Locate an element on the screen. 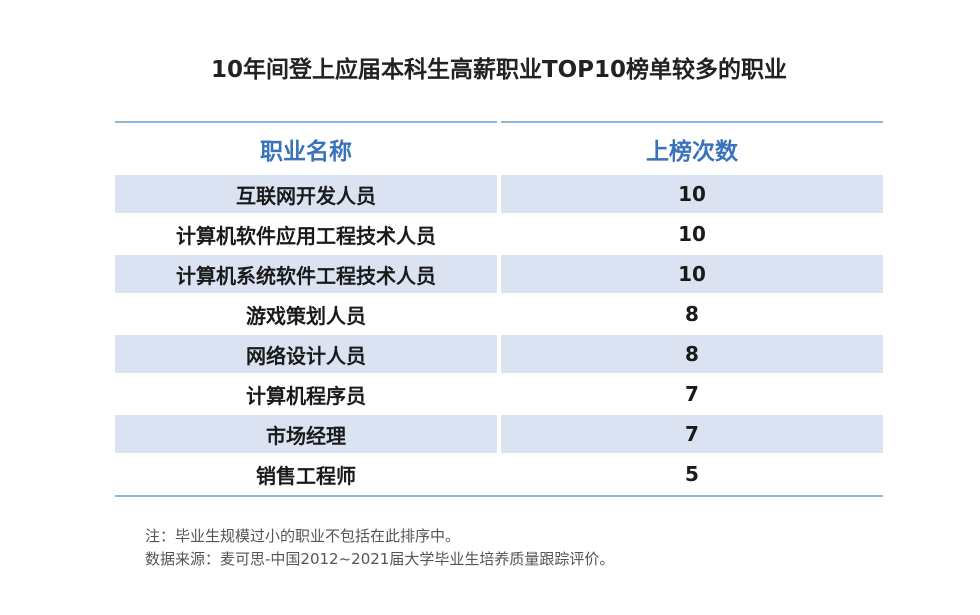 This screenshot has width=980, height=615. footnote-source: 数据来源：麦可思-中国2012~2021届大学毕业生培养质量跟踪评价。 is located at coordinates (380, 559).